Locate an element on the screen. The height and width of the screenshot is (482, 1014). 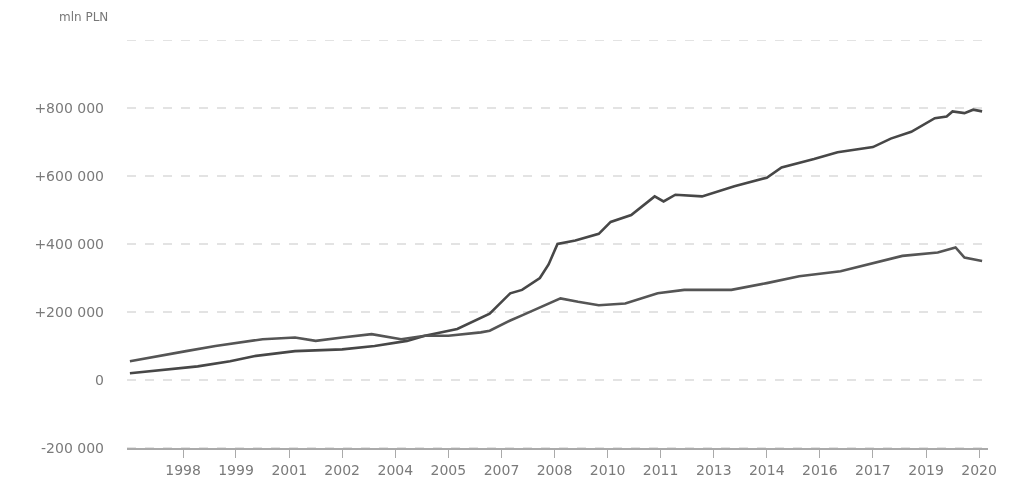
x-tick-label: 2016 is located at coordinates (820, 469).